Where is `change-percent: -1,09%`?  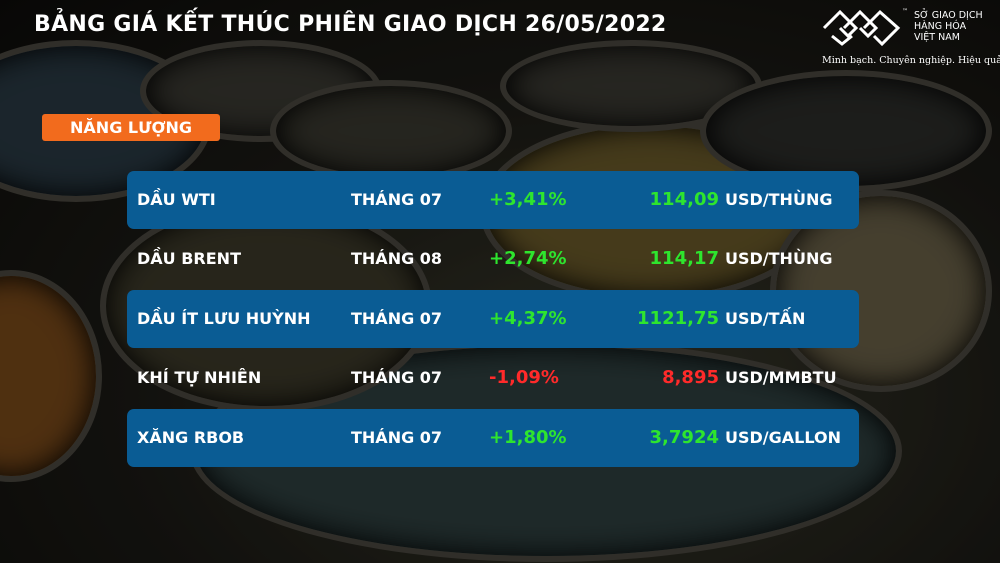 change-percent: -1,09% is located at coordinates (524, 377).